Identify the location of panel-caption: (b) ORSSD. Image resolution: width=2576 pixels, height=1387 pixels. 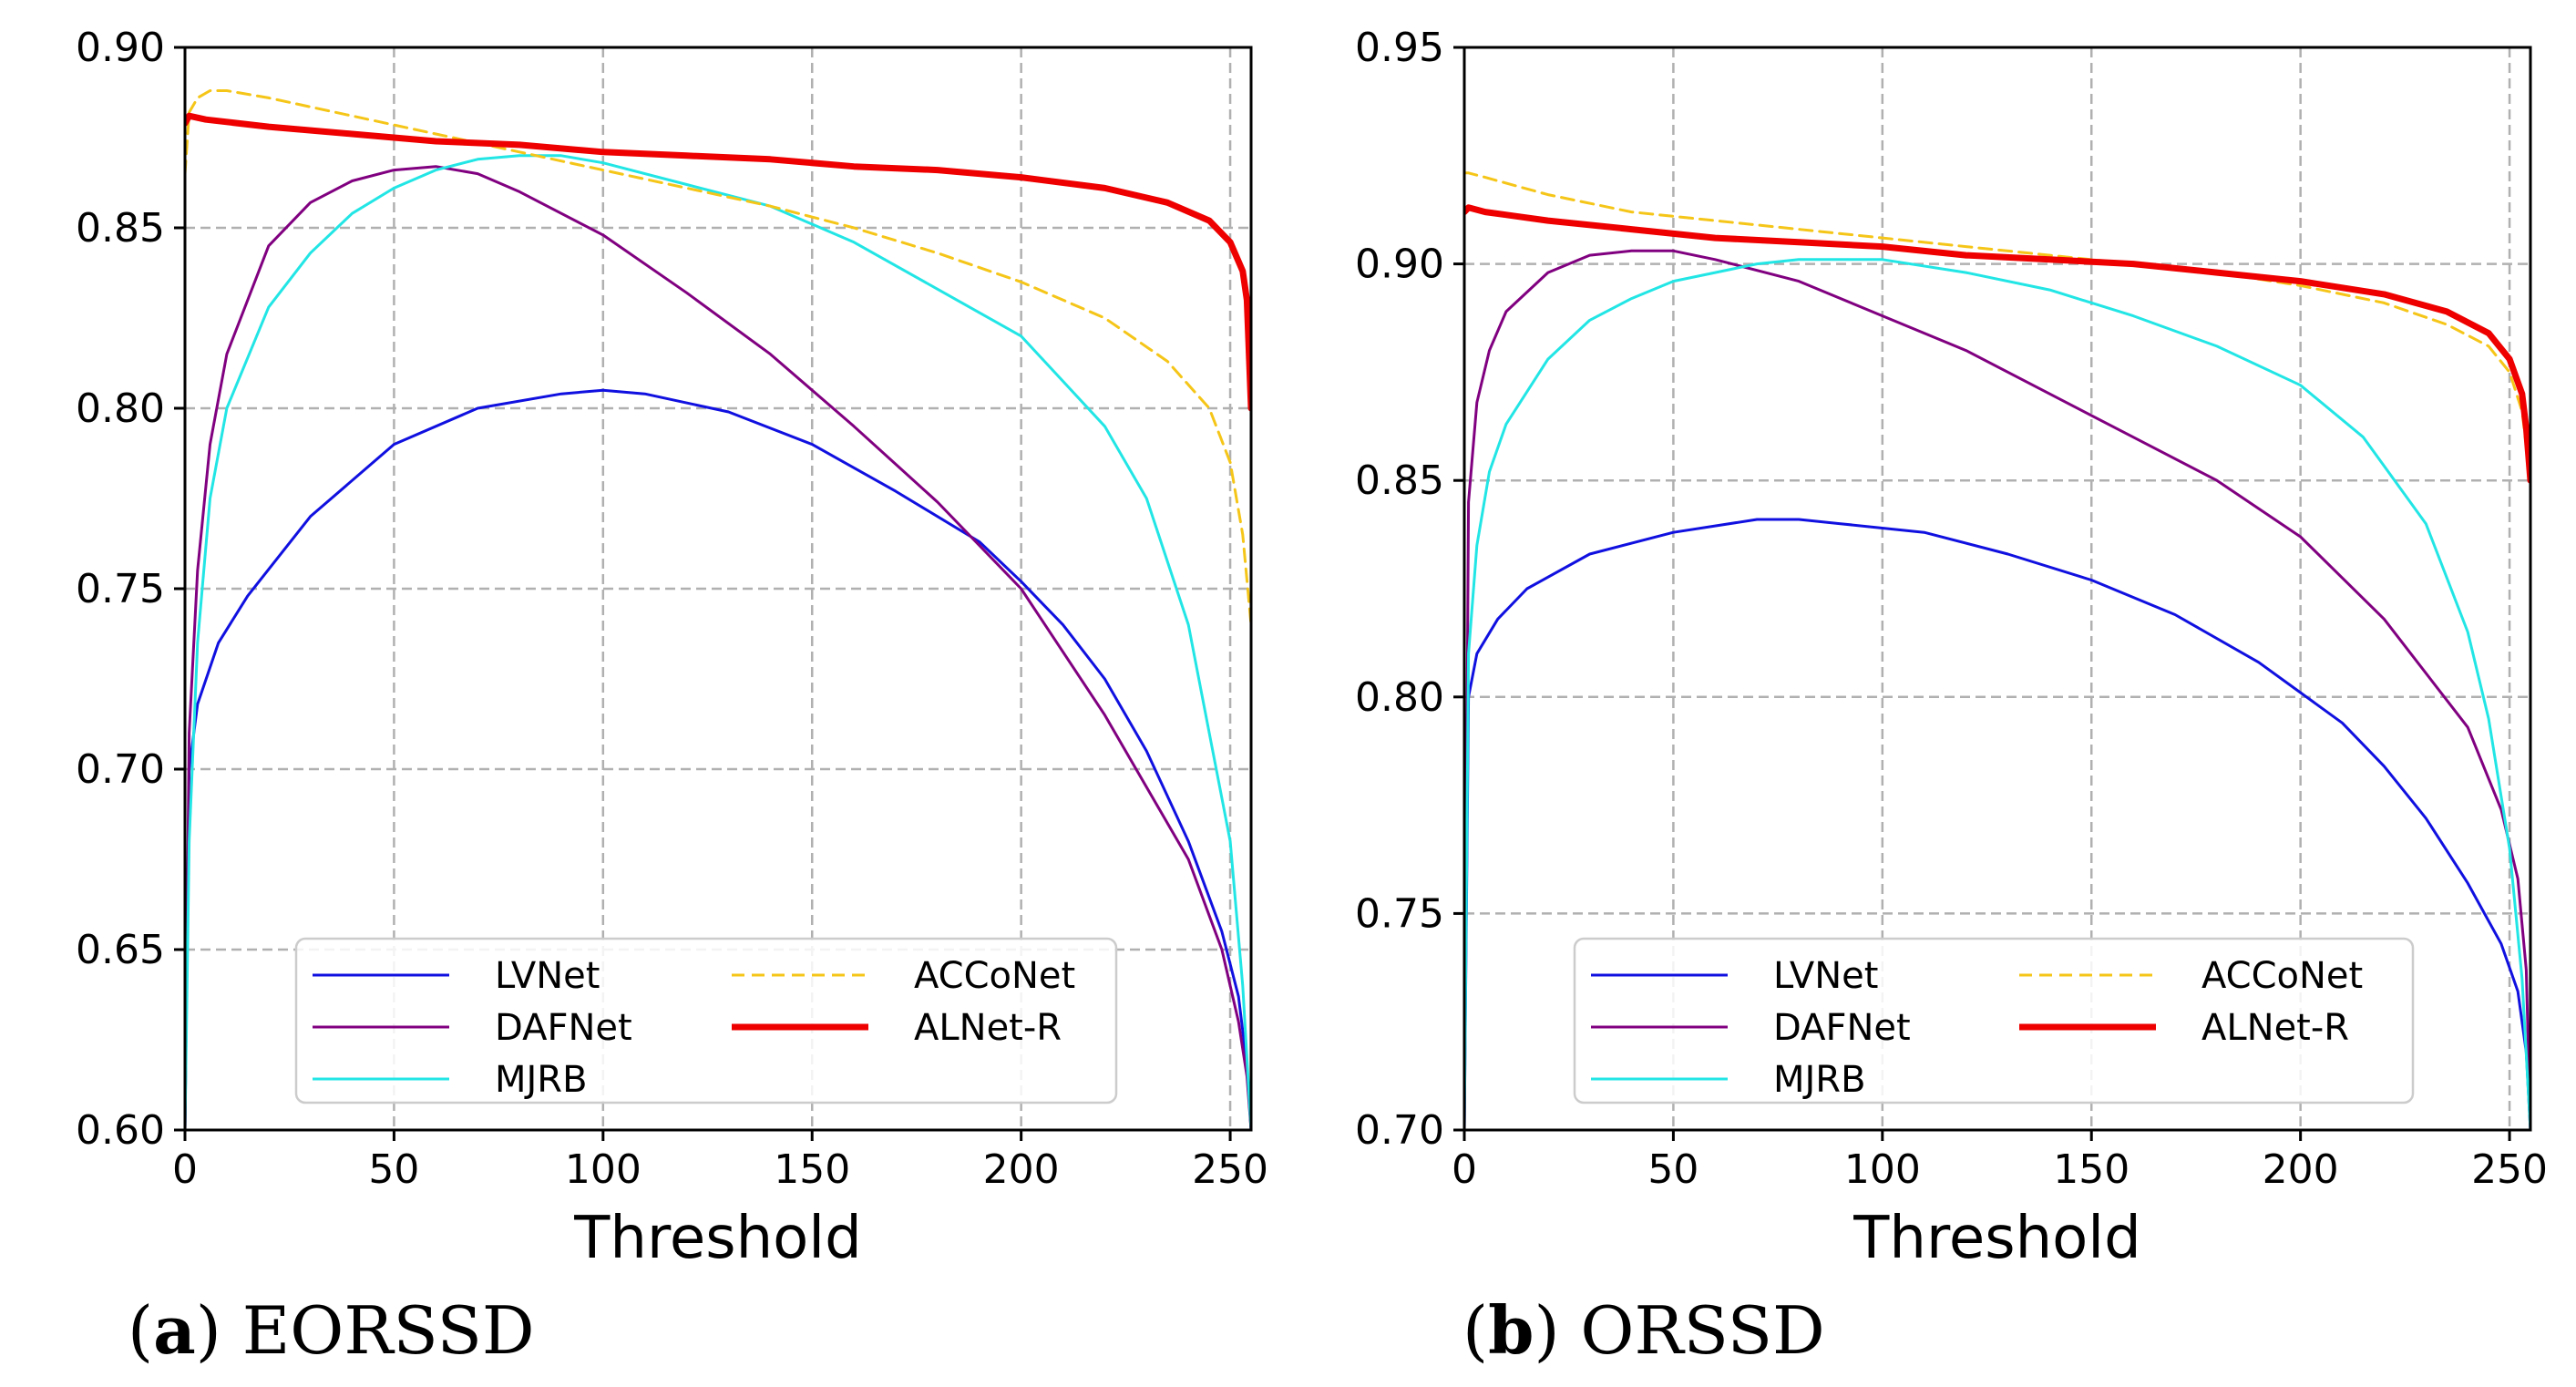
(1644, 1330).